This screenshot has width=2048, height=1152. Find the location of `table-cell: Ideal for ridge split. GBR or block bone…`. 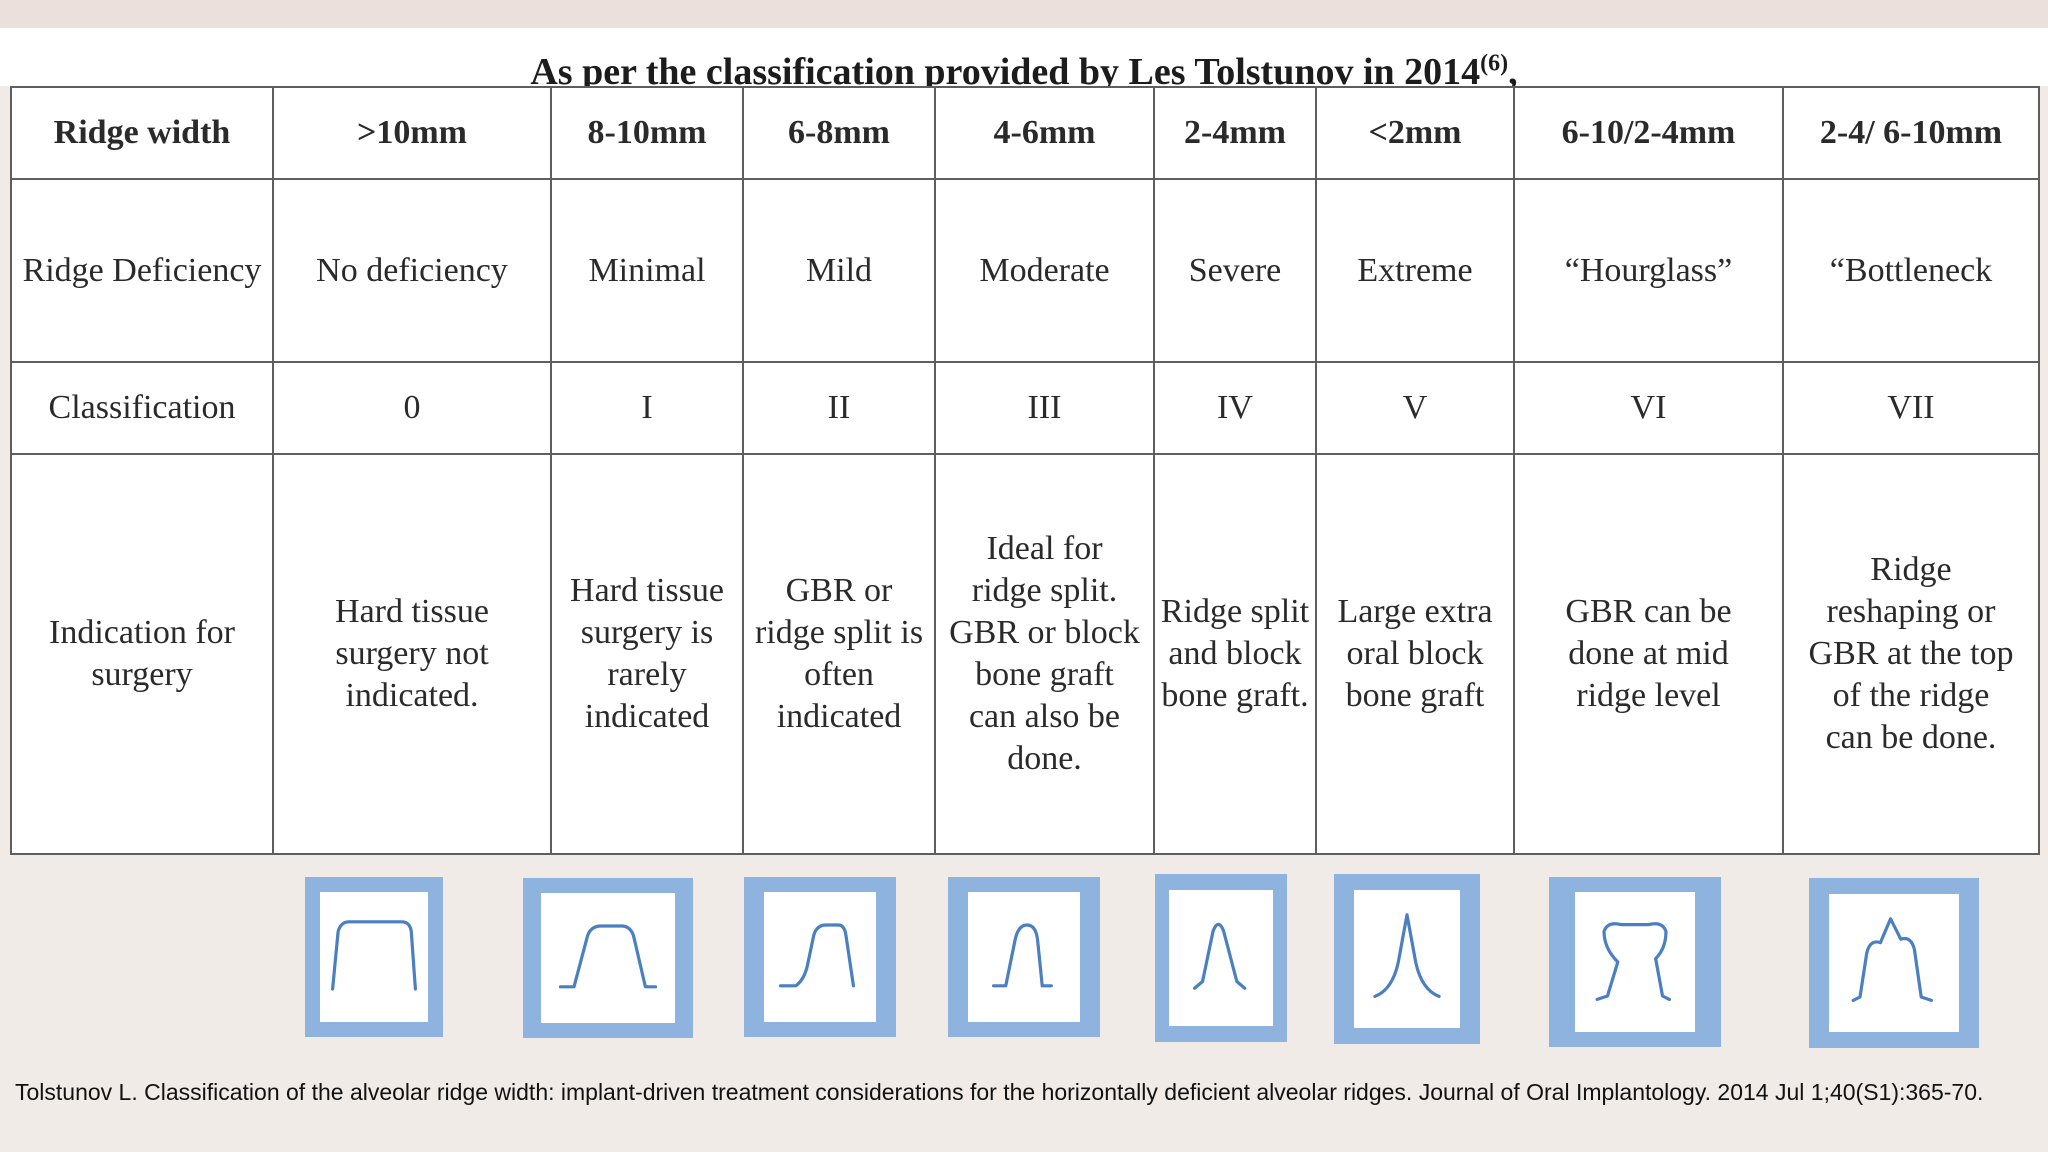

table-cell: Ideal for ridge split. GBR or block bone… is located at coordinates (1044, 654).